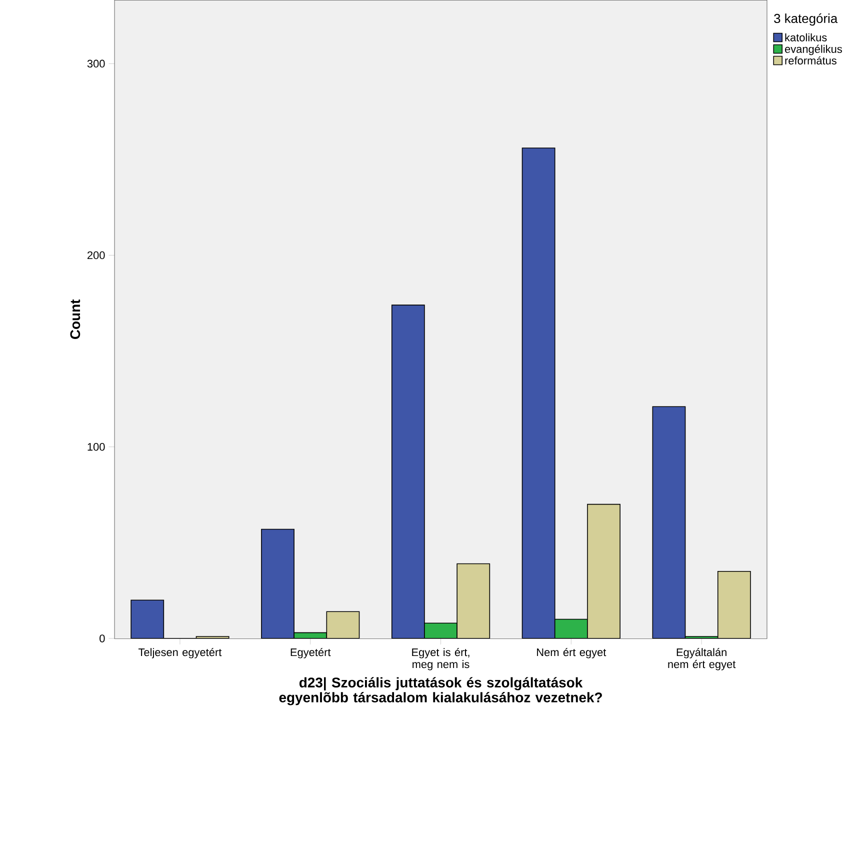  I want to click on x-tick-label: Egyetért, so click(310, 653).